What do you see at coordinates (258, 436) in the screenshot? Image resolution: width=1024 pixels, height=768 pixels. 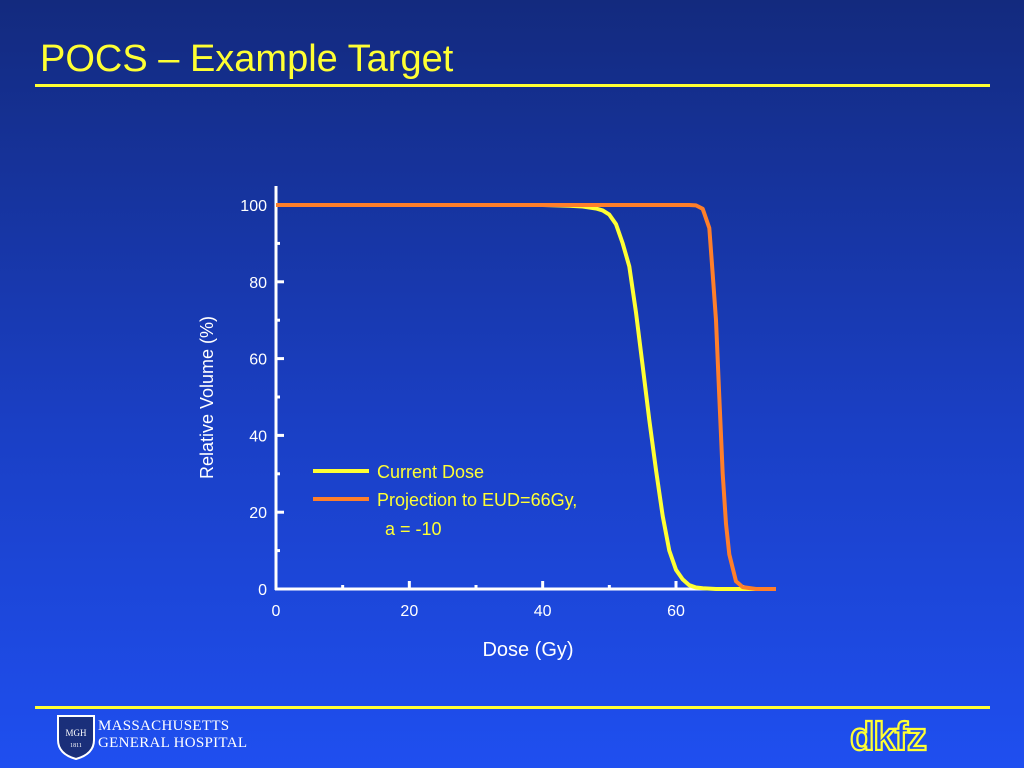 I see `y-tick-label: 40` at bounding box center [258, 436].